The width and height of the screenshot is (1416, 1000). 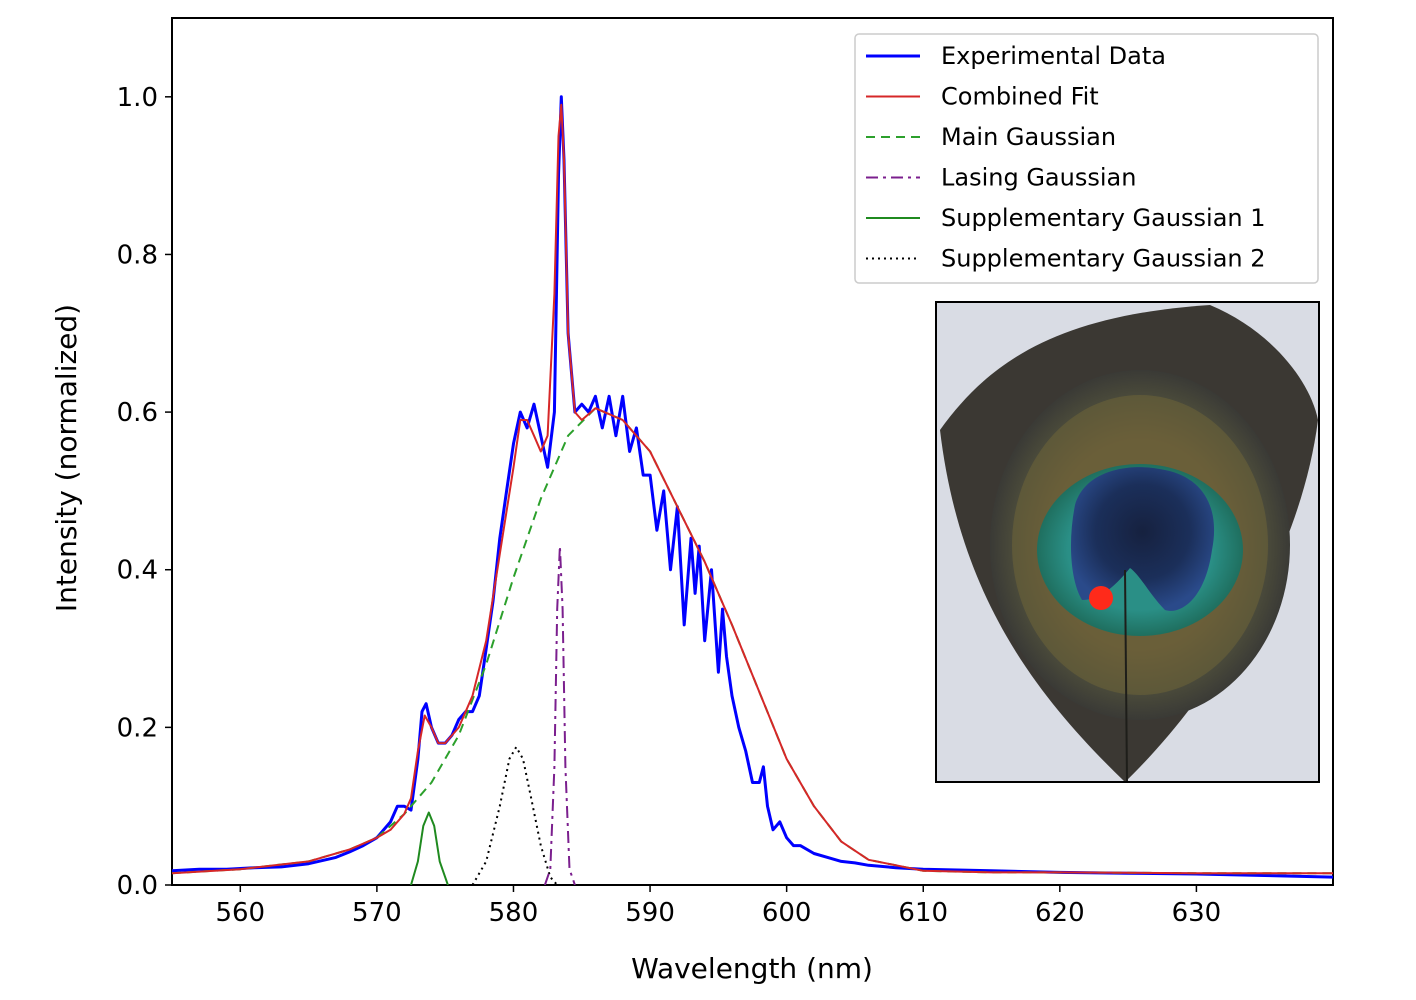 I want to click on x-tick-label: 630, so click(x=1197, y=913).